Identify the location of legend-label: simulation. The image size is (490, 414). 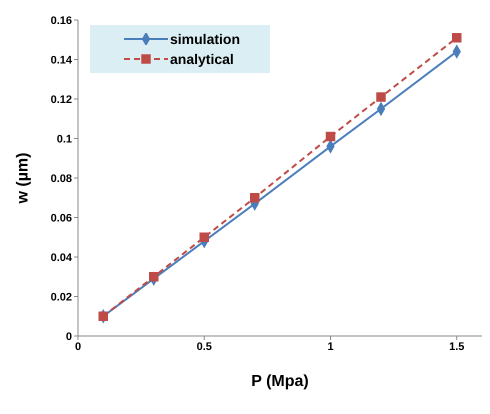
(205, 39).